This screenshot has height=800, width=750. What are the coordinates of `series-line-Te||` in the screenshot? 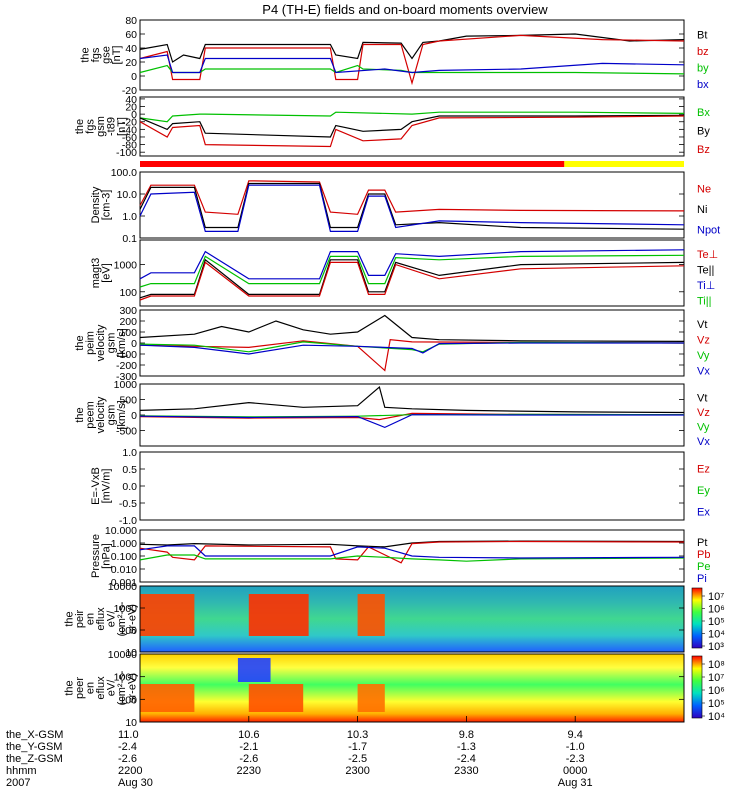 It's located at (412, 278).